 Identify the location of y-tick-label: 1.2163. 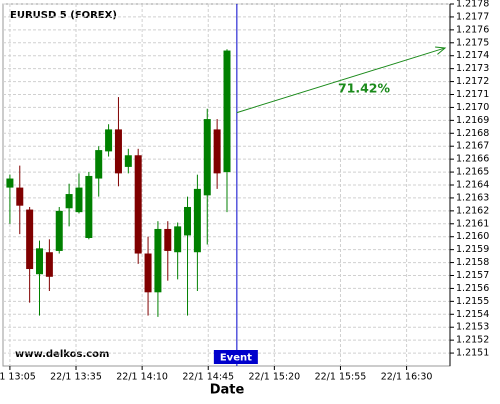
(472, 197).